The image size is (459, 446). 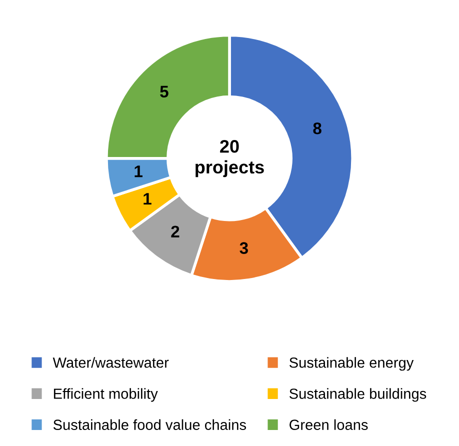 What do you see at coordinates (329, 424) in the screenshot?
I see `legend-label: Green loans` at bounding box center [329, 424].